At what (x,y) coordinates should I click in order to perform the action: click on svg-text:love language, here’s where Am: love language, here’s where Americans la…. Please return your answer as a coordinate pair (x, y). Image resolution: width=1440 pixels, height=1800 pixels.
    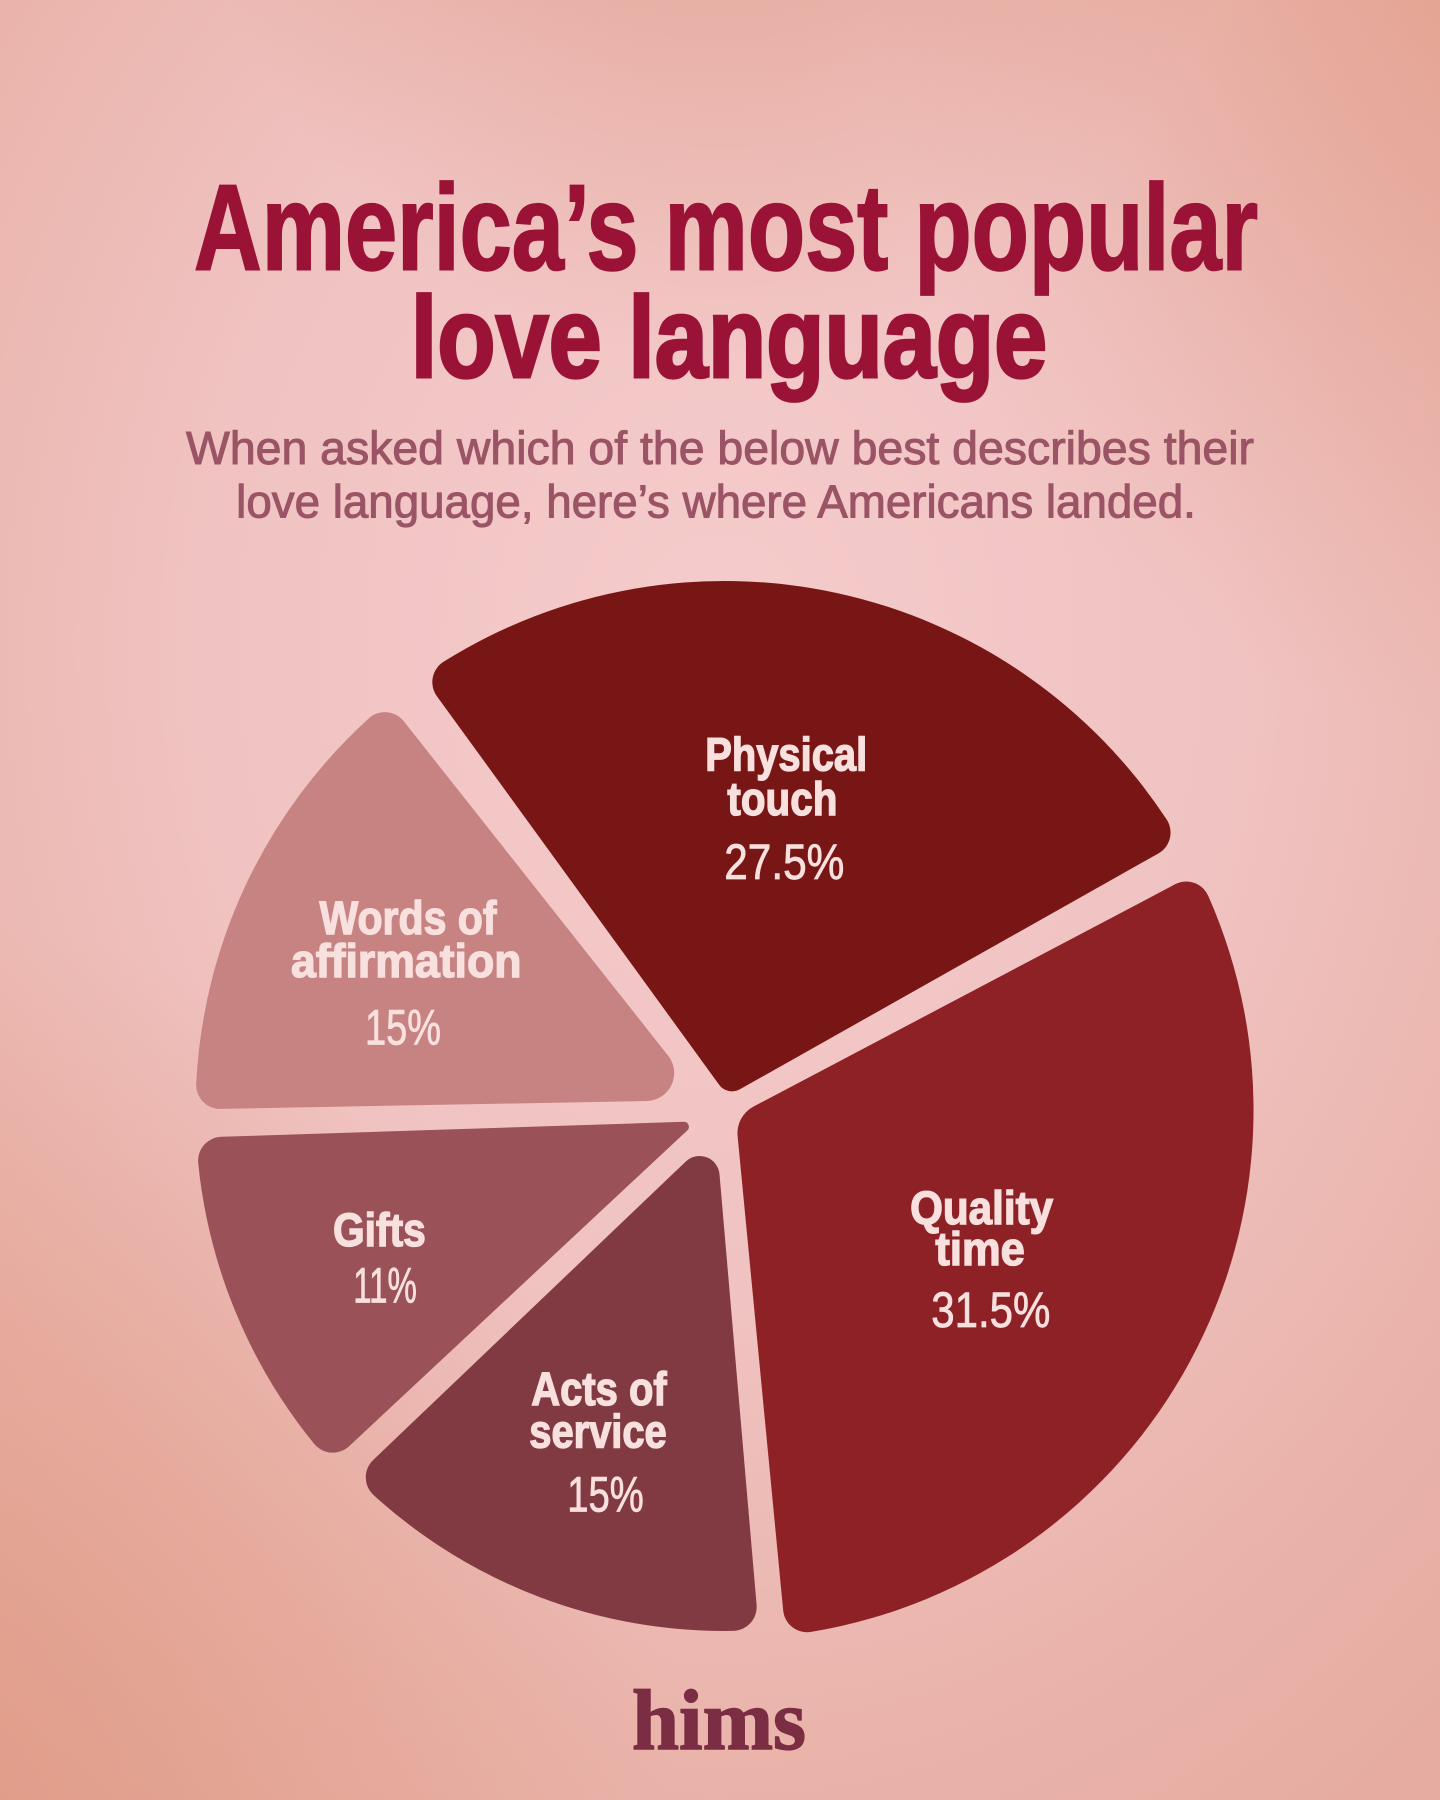
    Looking at the image, I should click on (716, 501).